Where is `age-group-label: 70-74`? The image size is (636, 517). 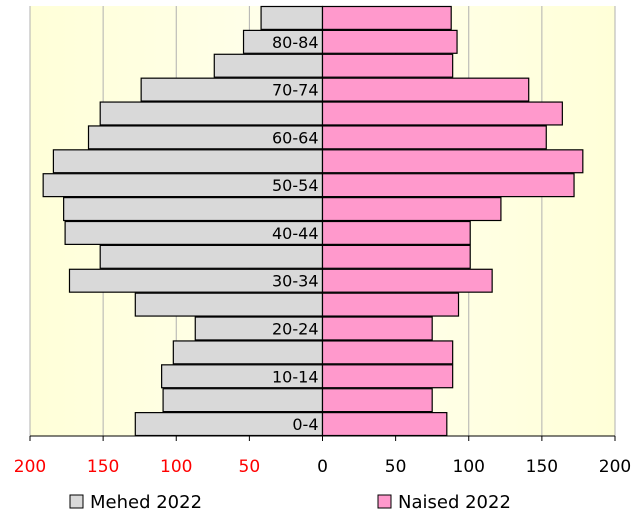
age-group-label: 70-74 is located at coordinates (295, 90).